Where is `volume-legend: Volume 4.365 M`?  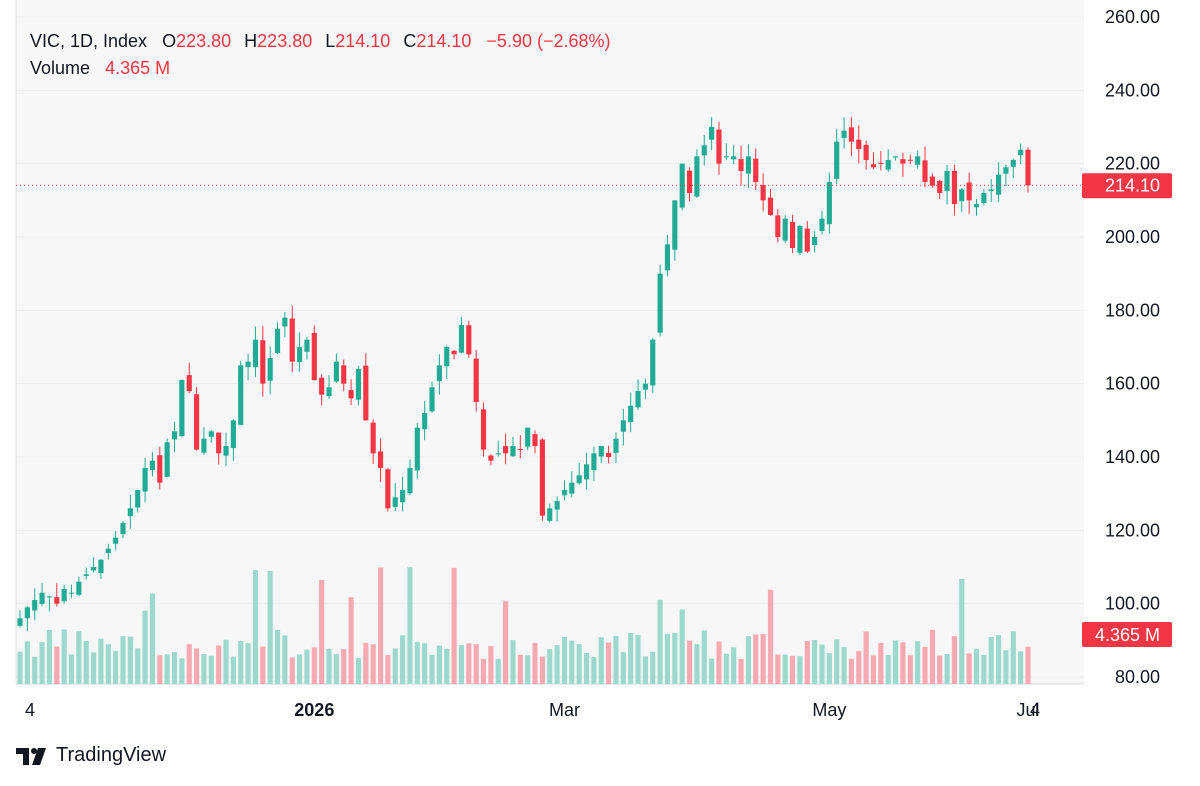 volume-legend: Volume 4.365 M is located at coordinates (100, 68).